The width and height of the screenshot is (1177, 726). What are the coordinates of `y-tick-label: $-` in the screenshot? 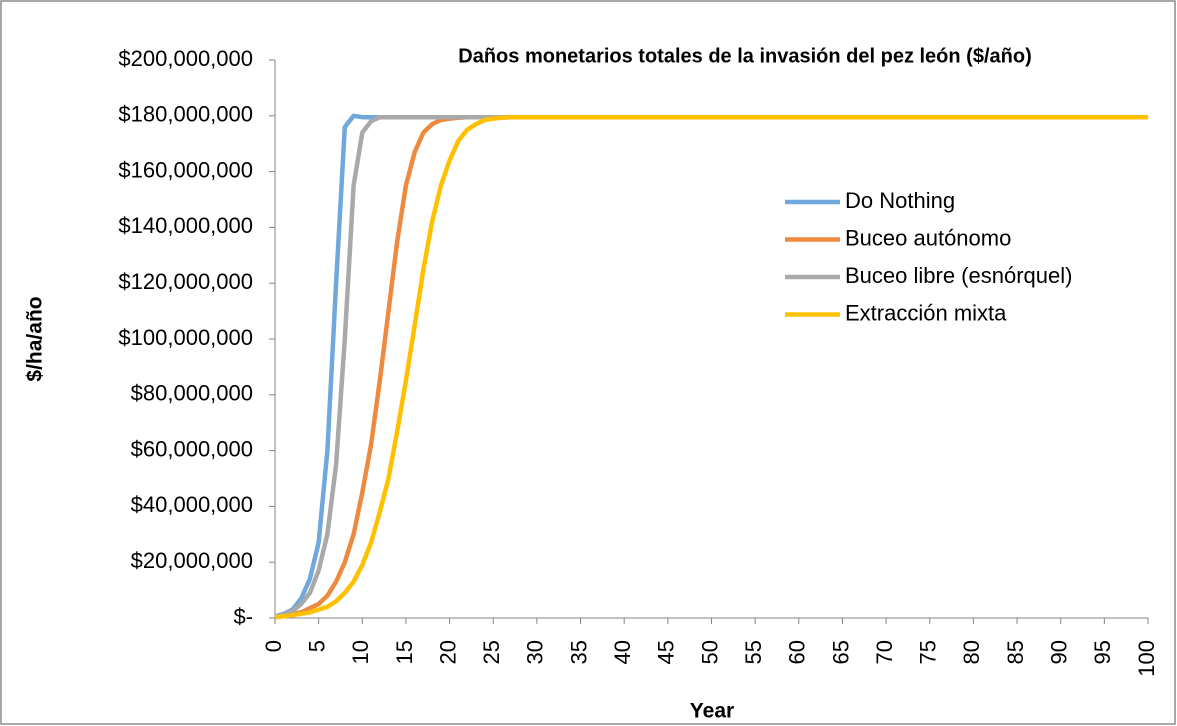 It's located at (243, 616).